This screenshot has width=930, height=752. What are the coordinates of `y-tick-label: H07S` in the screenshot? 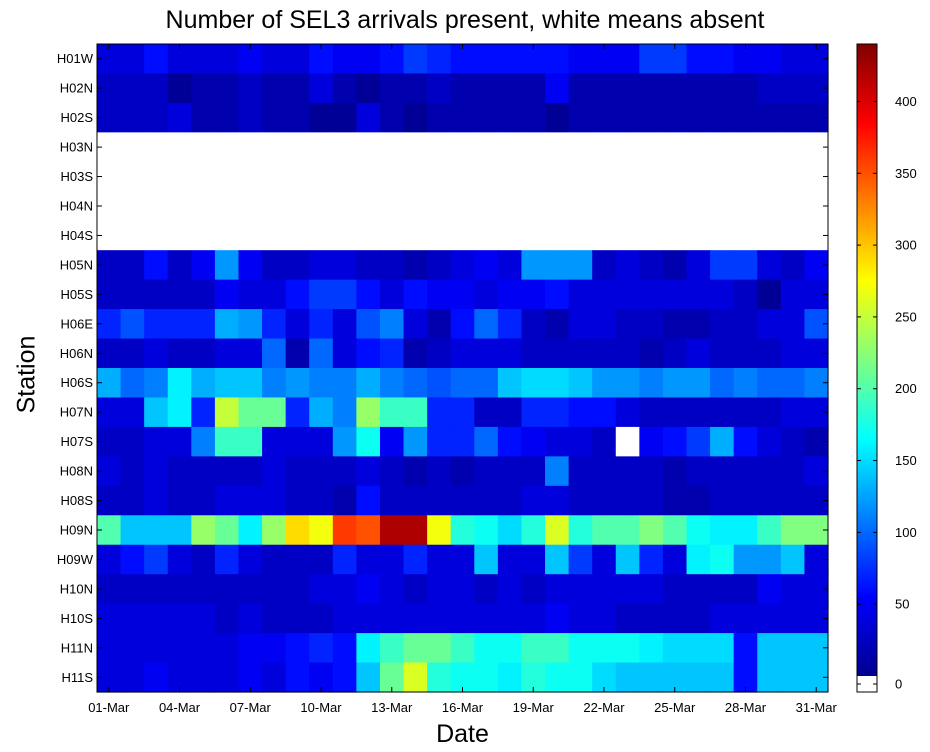 It's located at (76, 441).